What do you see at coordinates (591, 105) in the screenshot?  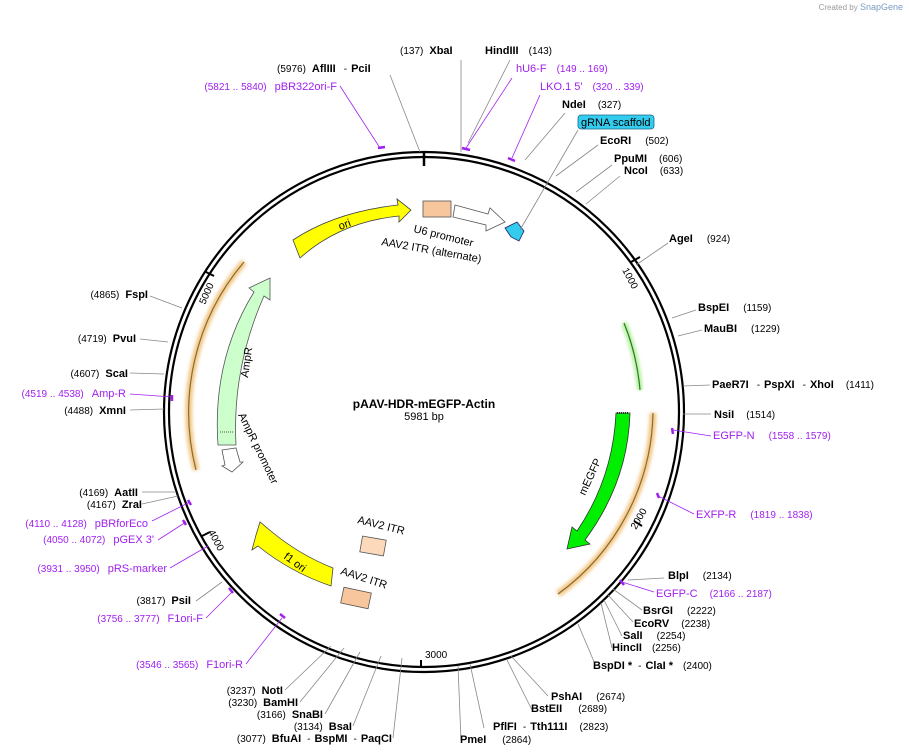 I see `enzyme-ndei: NdeI (327)` at bounding box center [591, 105].